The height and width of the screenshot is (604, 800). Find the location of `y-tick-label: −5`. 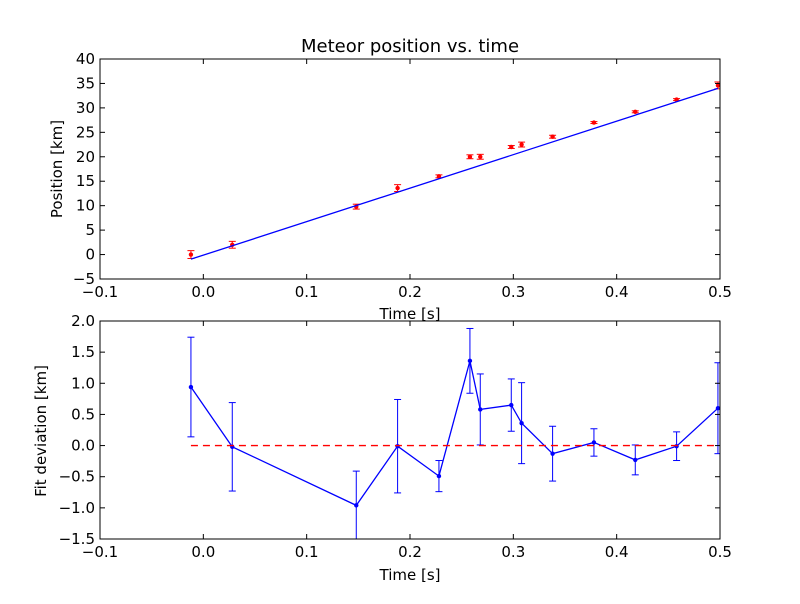

y-tick-label: −5 is located at coordinates (84, 279).